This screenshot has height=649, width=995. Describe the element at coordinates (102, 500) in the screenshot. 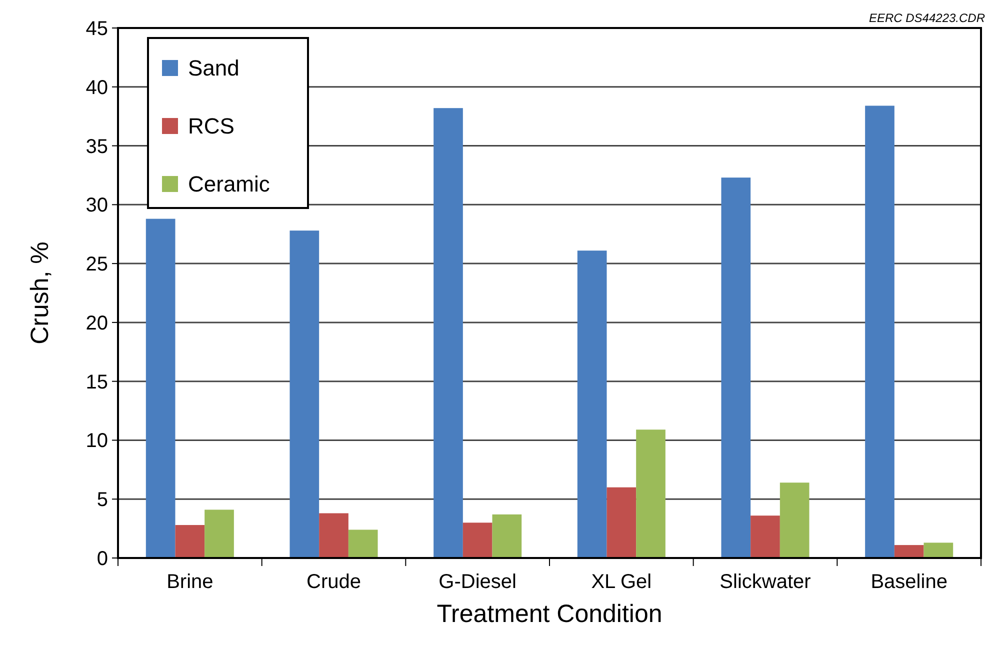

I see `y-tick-label: 5` at that location.